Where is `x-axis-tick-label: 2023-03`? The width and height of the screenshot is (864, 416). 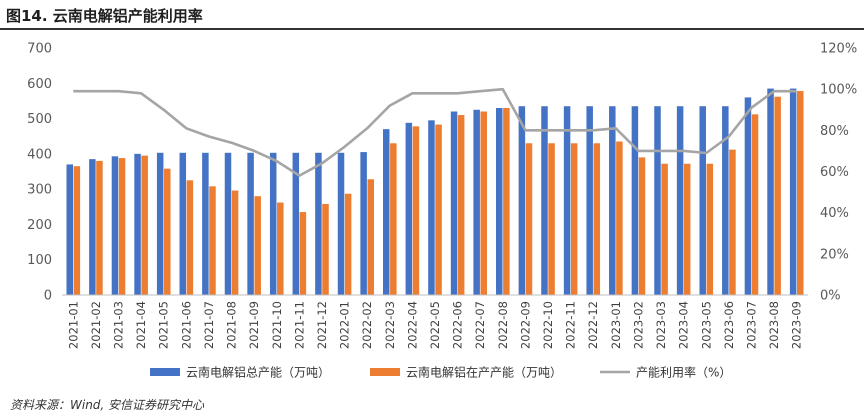 x-axis-tick-label: 2023-03 is located at coordinates (661, 325).